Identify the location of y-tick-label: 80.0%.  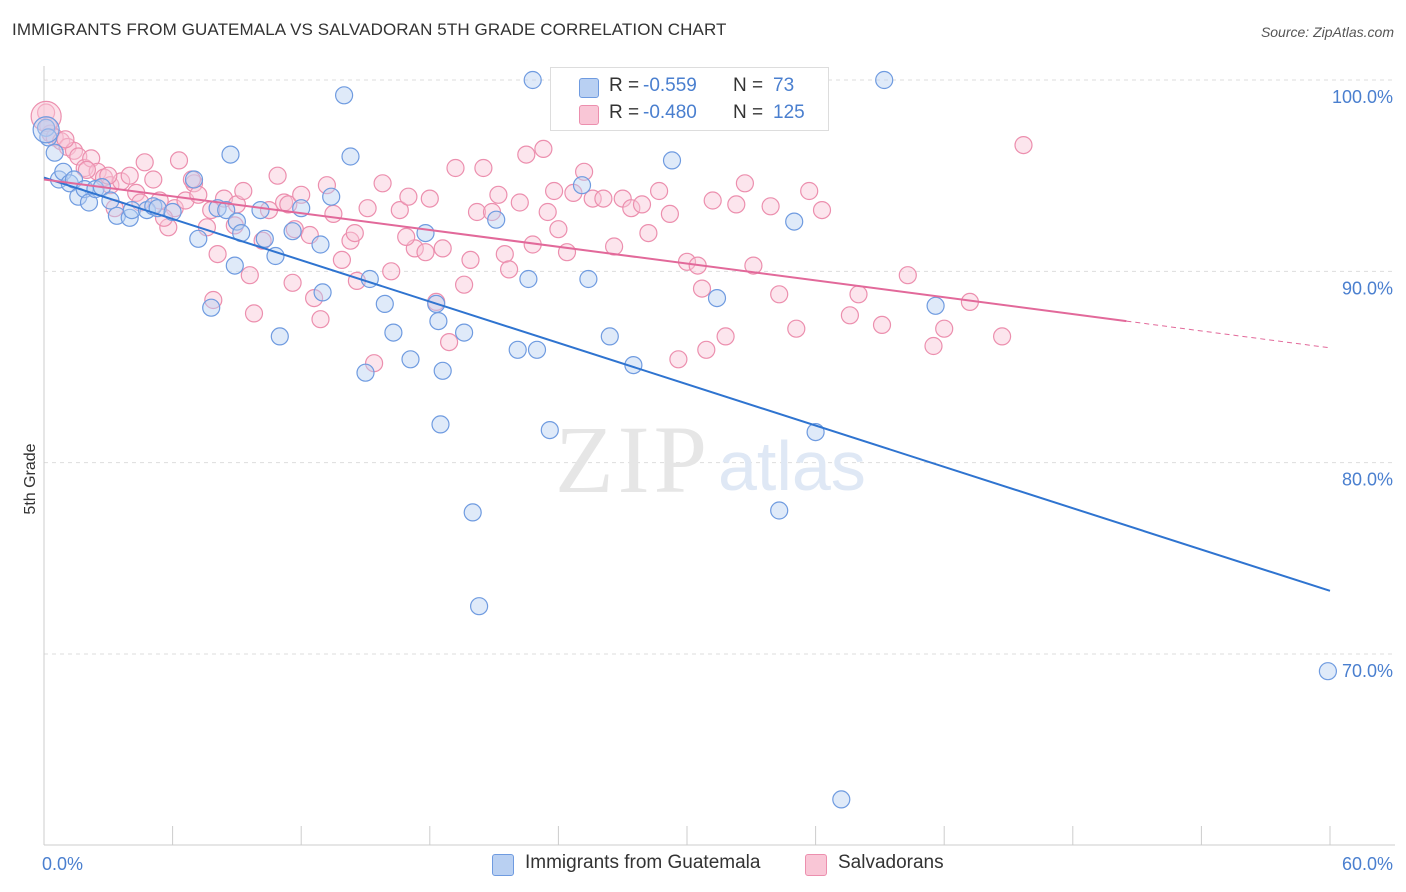
(1367, 480).